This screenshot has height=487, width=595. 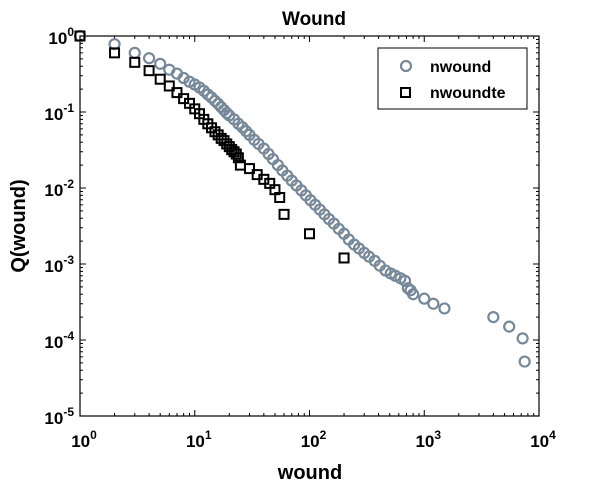 What do you see at coordinates (406, 66) in the screenshot?
I see `legend-marker-nwound` at bounding box center [406, 66].